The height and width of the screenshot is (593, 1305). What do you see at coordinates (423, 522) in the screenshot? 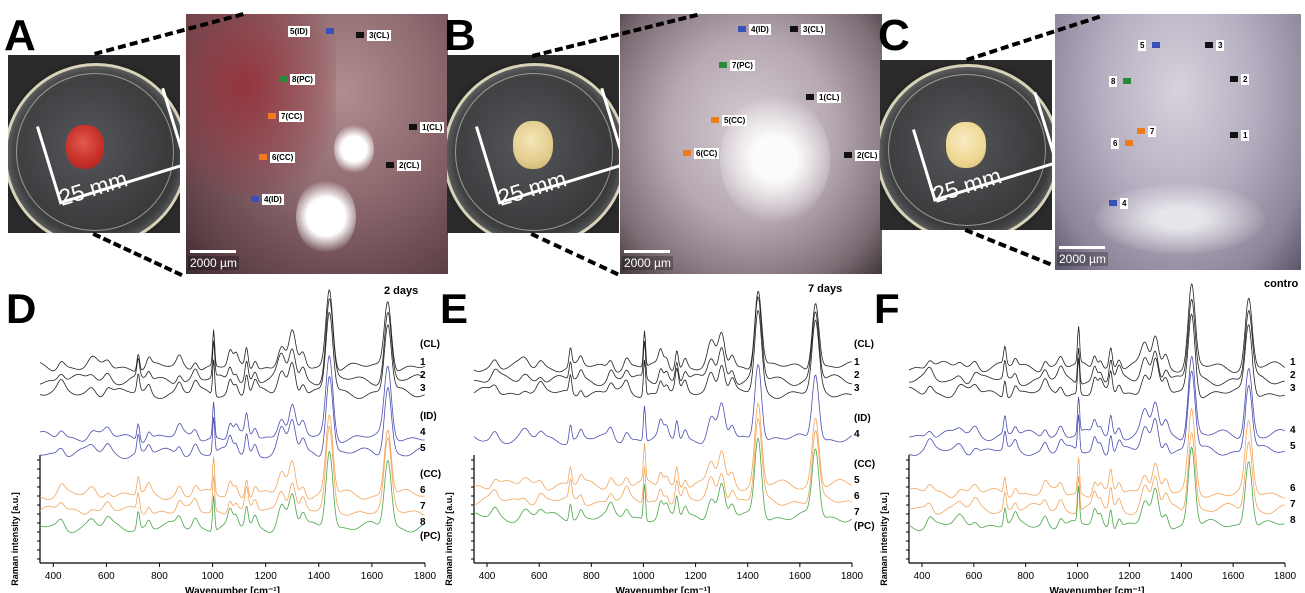
I see `spectrum-label: 8` at bounding box center [423, 522].